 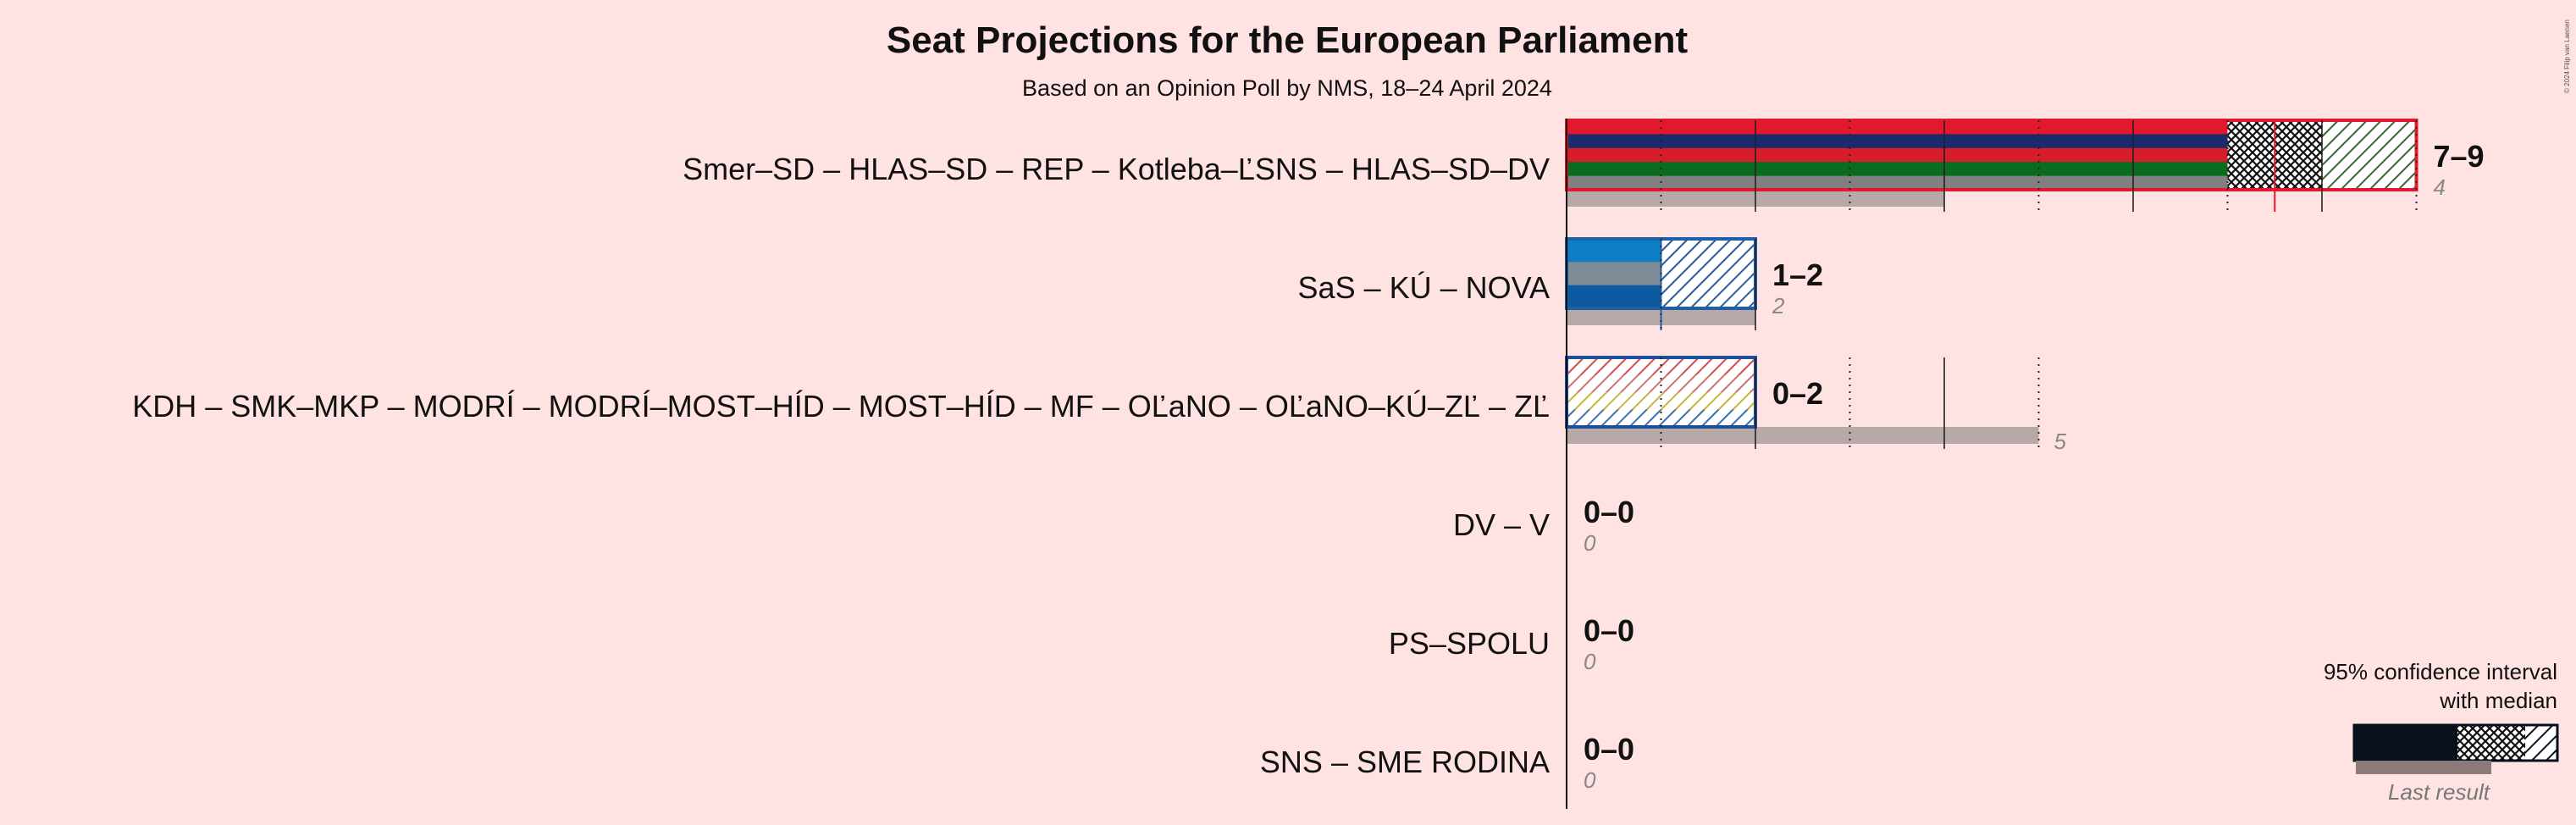 What do you see at coordinates (2541, 743) in the screenshot?
I see `legend-hatch-swatch` at bounding box center [2541, 743].